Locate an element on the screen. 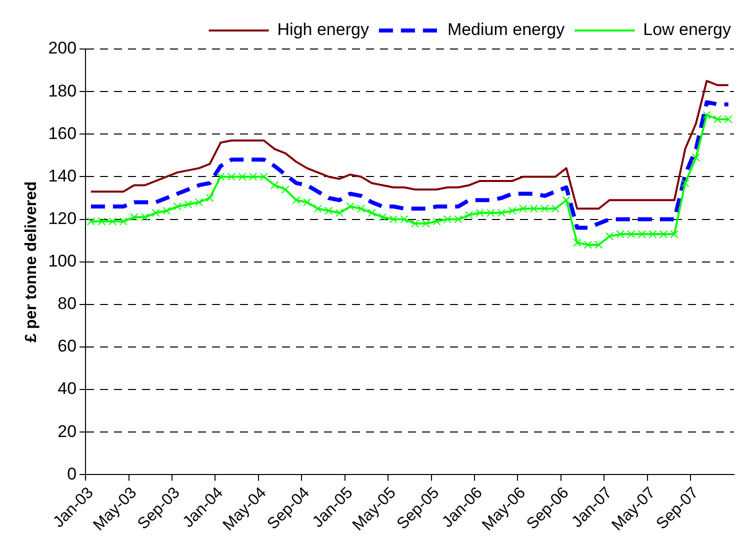 The image size is (753, 546). y-tick-label: 60 is located at coordinates (67, 346).